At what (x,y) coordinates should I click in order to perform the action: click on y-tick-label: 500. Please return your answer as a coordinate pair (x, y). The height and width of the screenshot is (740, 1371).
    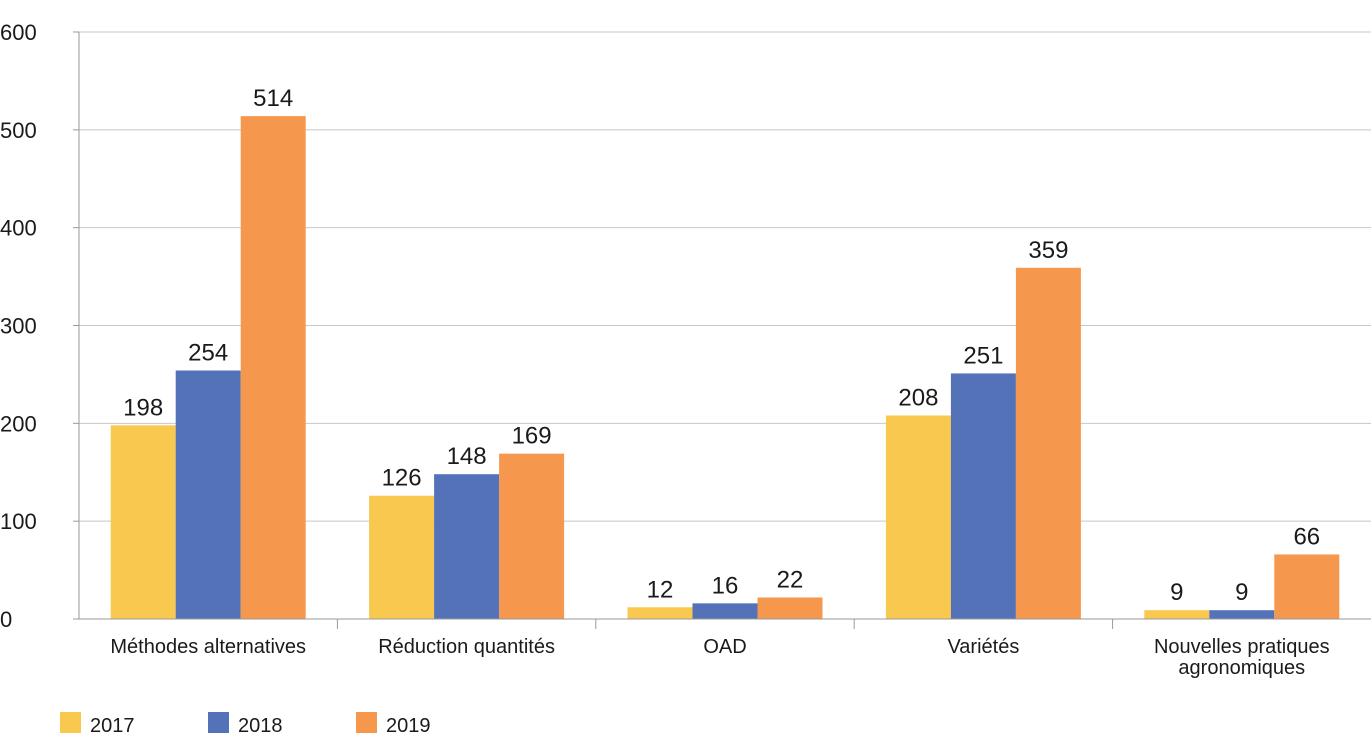
    Looking at the image, I should click on (18, 130).